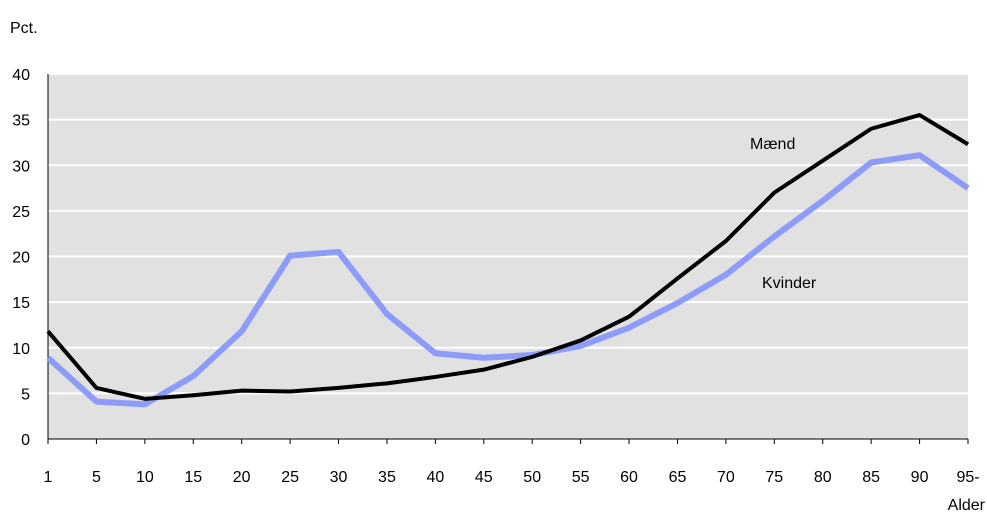 Image resolution: width=987 pixels, height=513 pixels. Describe the element at coordinates (967, 505) in the screenshot. I see `x-axis-title: Alder` at that location.